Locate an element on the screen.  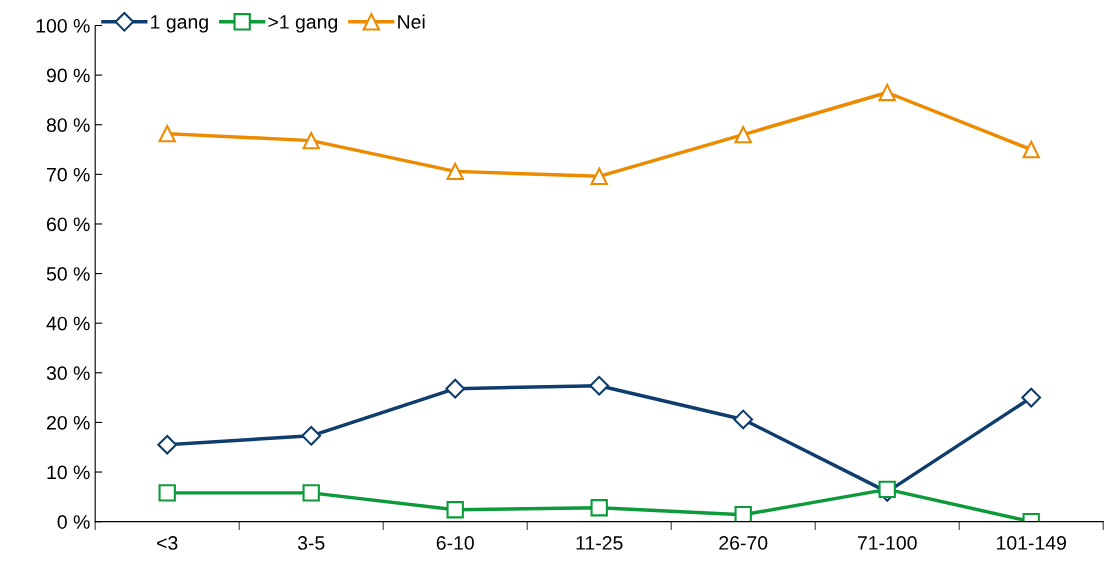
y-tick-label: 10 % is located at coordinates (68, 472).